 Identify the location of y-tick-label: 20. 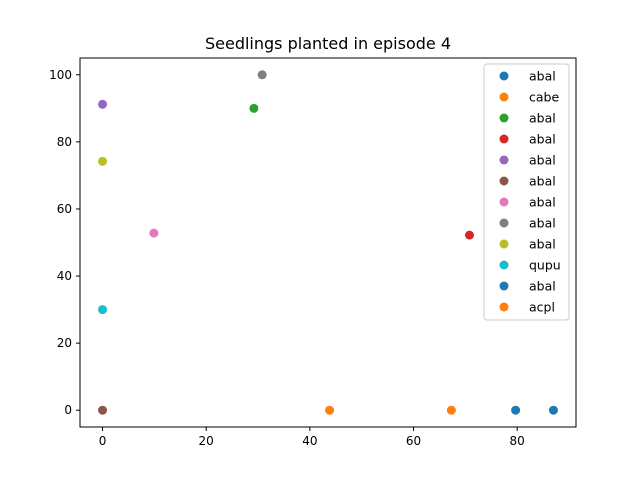
(64, 343).